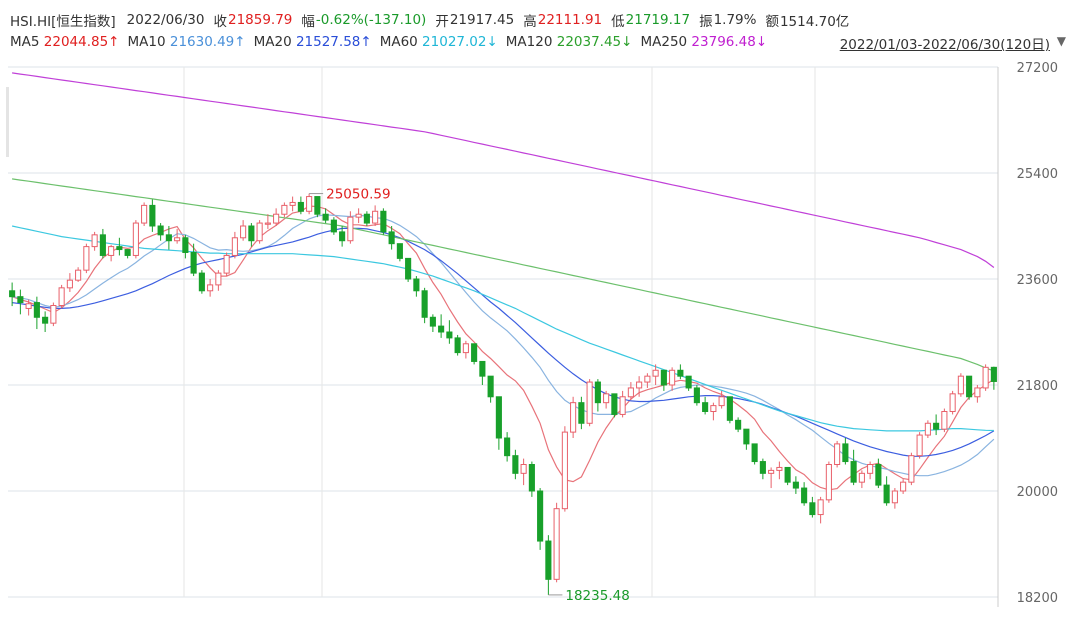 The width and height of the screenshot is (1080, 644). Describe the element at coordinates (530, 22) in the screenshot. I see `high-label: 高` at that location.